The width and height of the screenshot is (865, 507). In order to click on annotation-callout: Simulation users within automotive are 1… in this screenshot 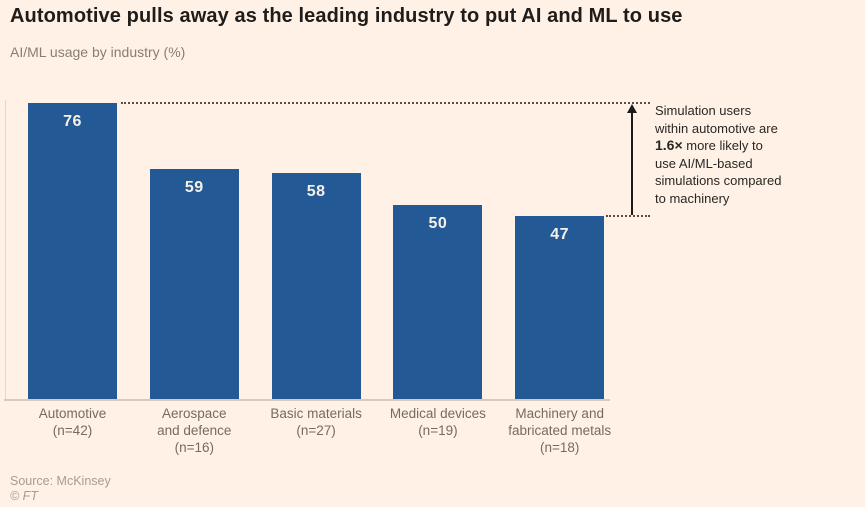, I will do `click(718, 154)`.